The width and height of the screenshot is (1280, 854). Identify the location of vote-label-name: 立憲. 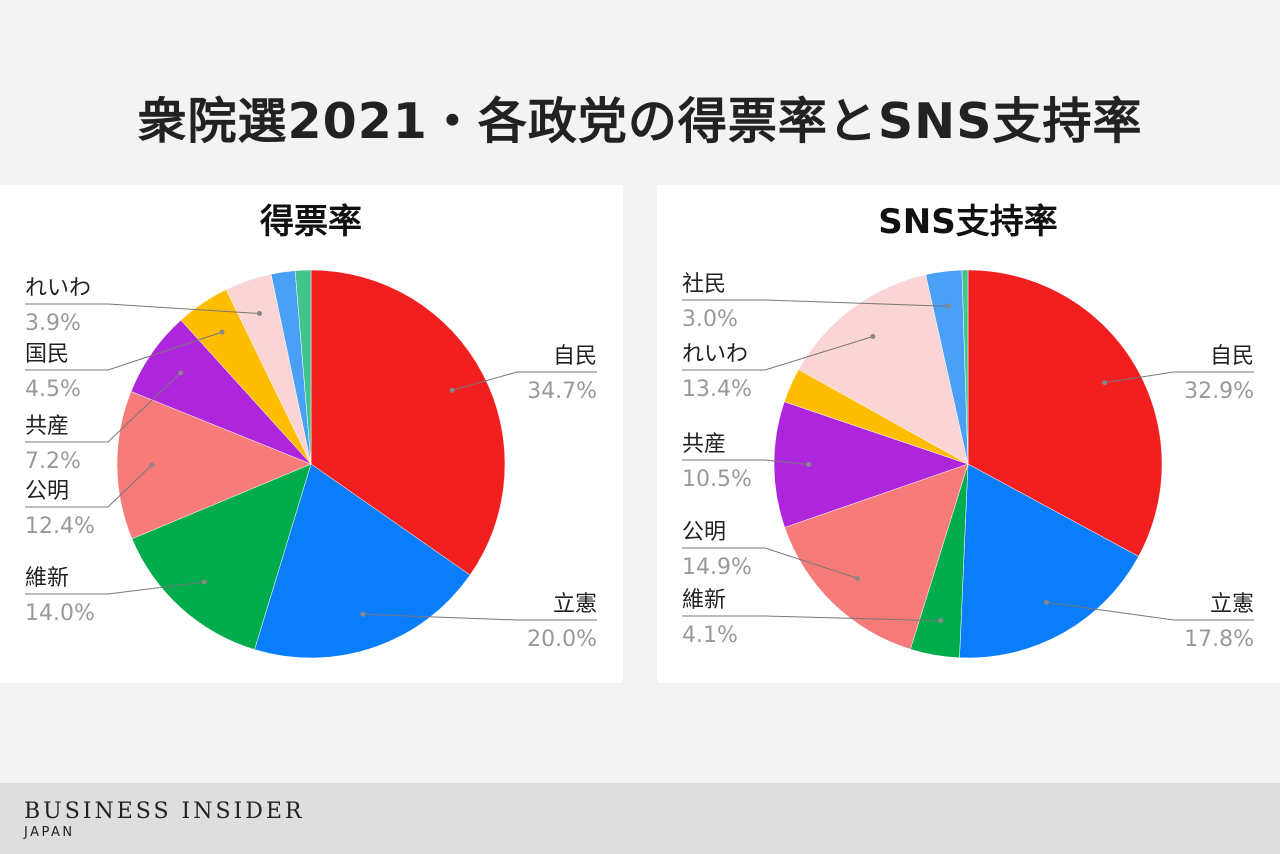
(575, 604).